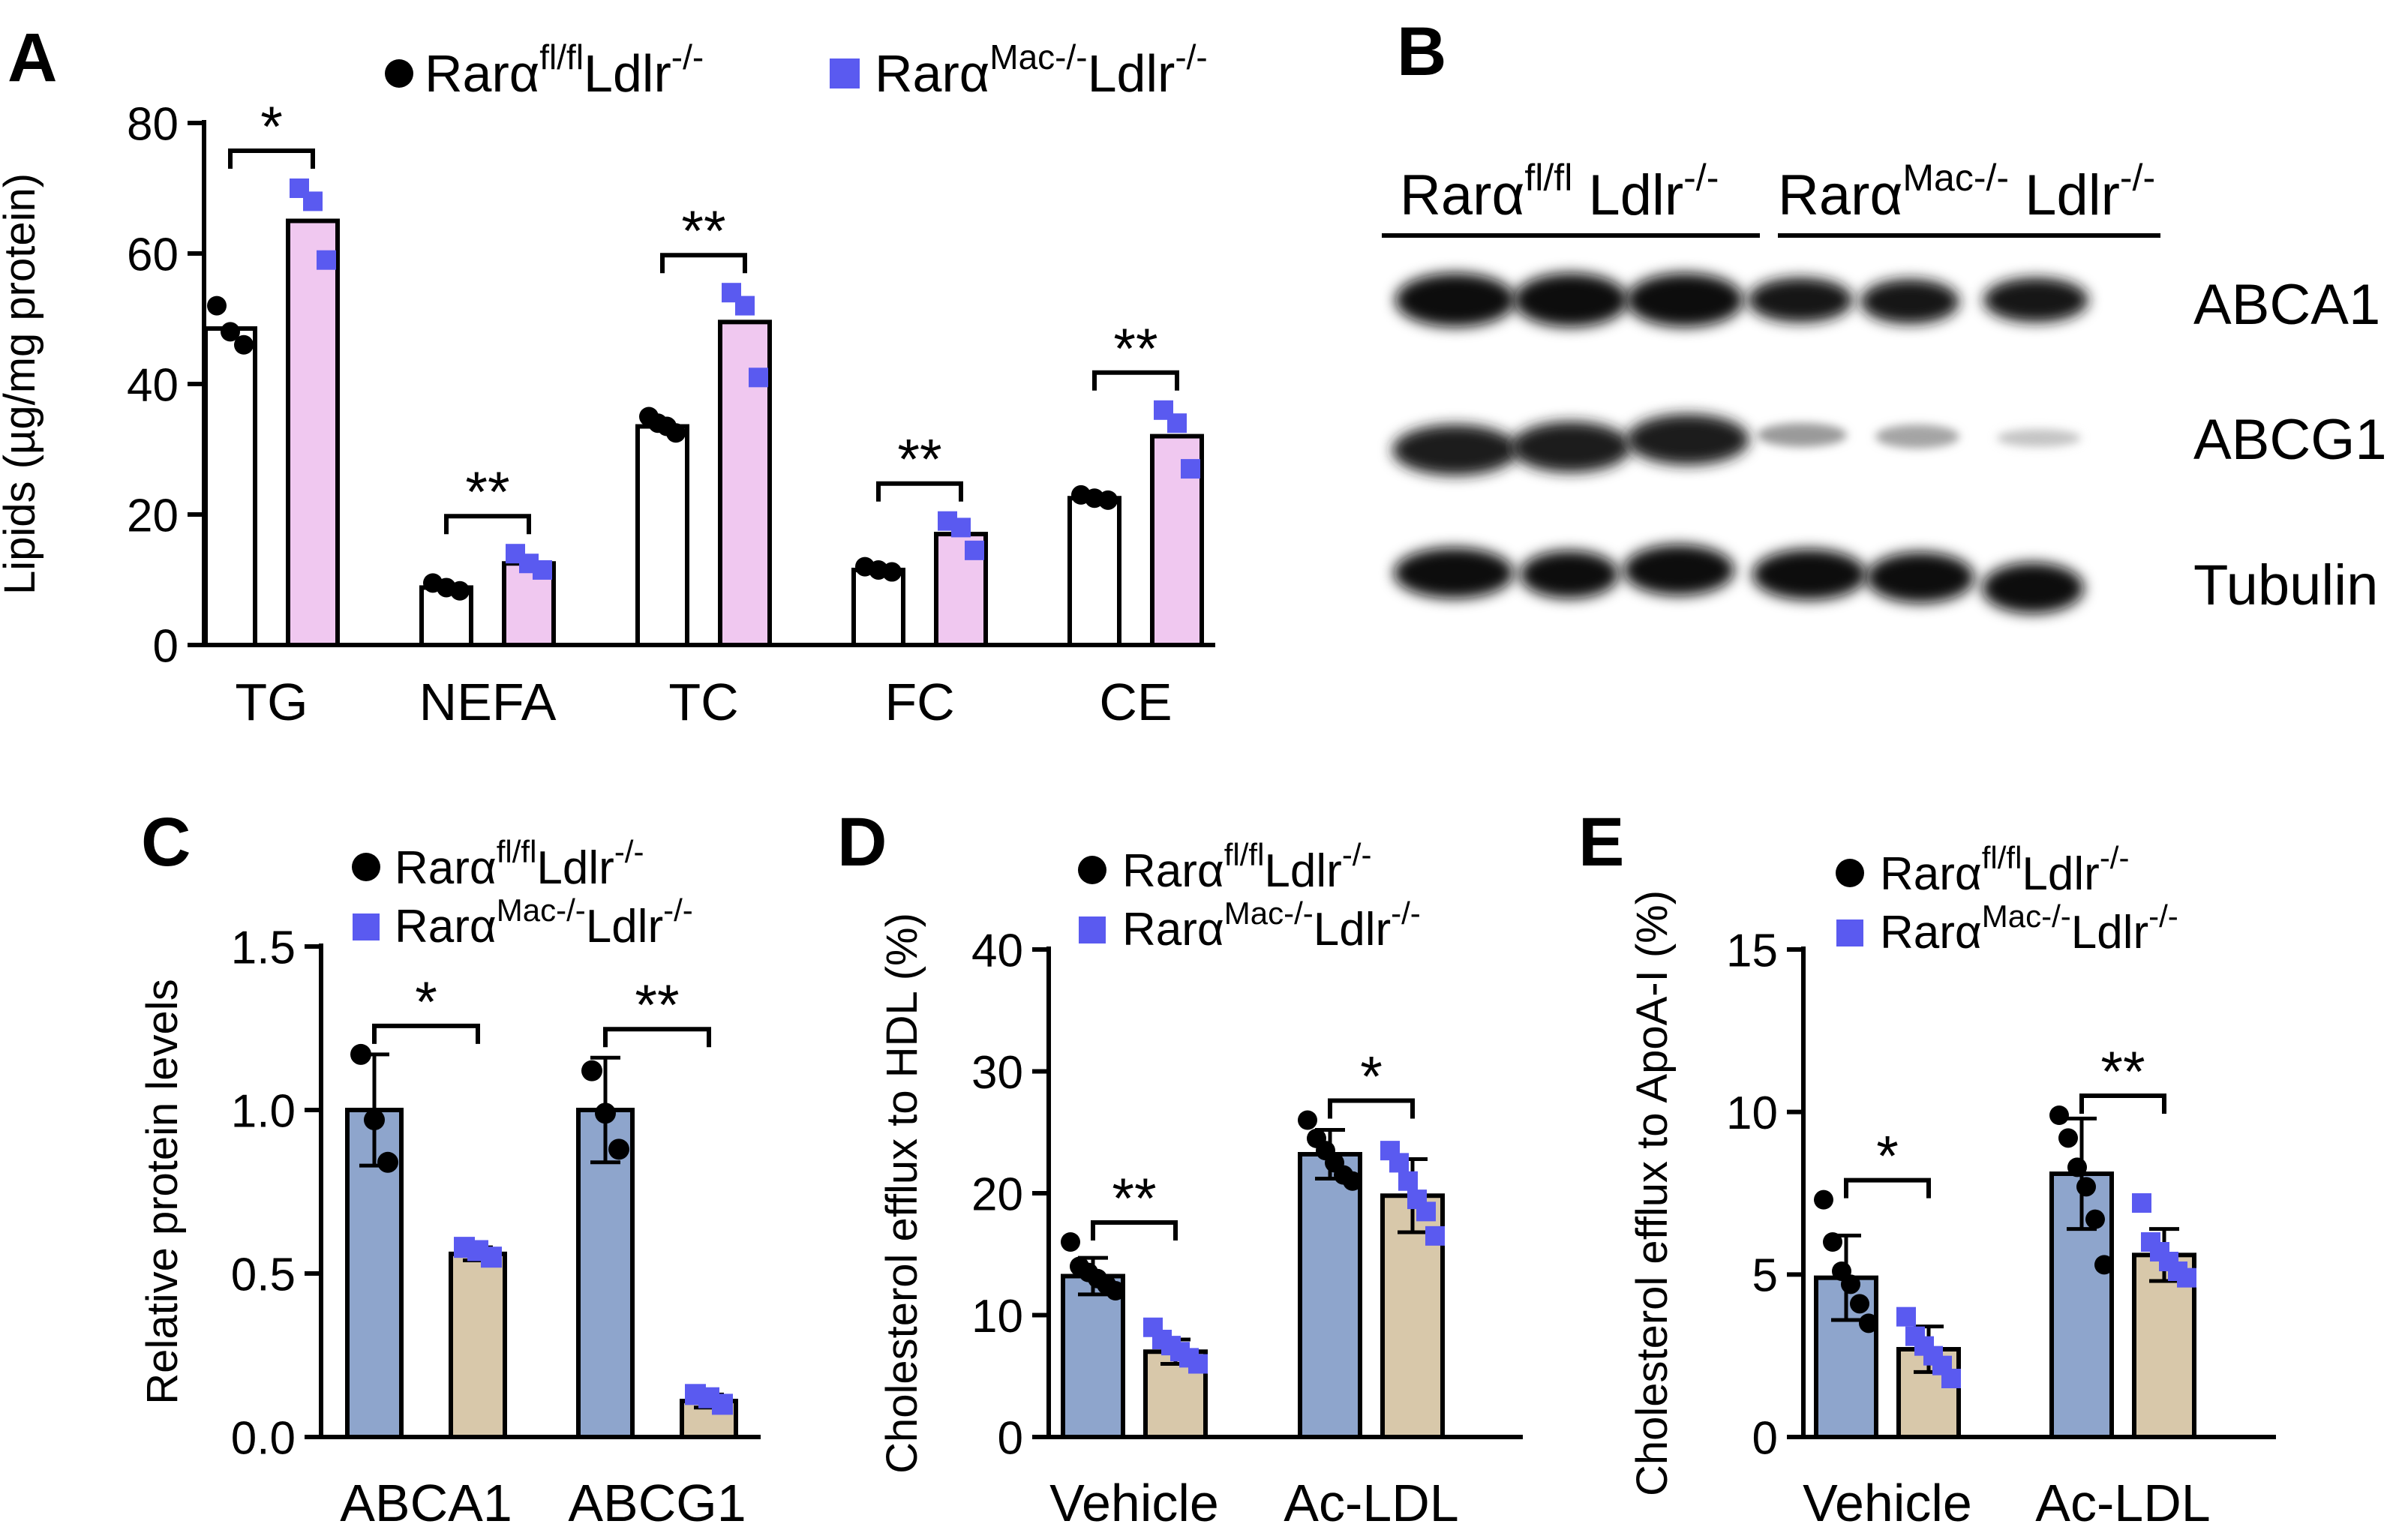 This screenshot has width=2408, height=1539. Describe the element at coordinates (606, 1113) in the screenshot. I see `c-point-ctrl-abcg1` at that location.